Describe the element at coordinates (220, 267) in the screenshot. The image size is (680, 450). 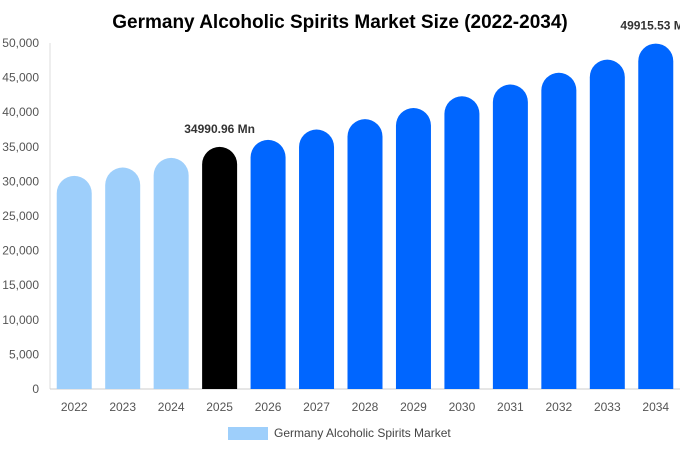
I see `bar-2025` at that location.